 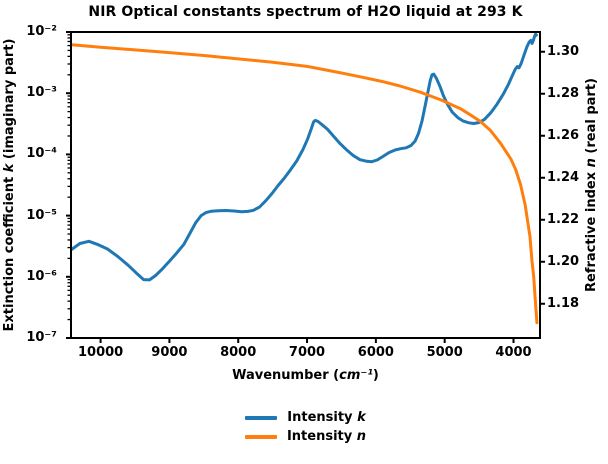 I want to click on legend-entry-k: Intensity k, so click(x=305, y=418).